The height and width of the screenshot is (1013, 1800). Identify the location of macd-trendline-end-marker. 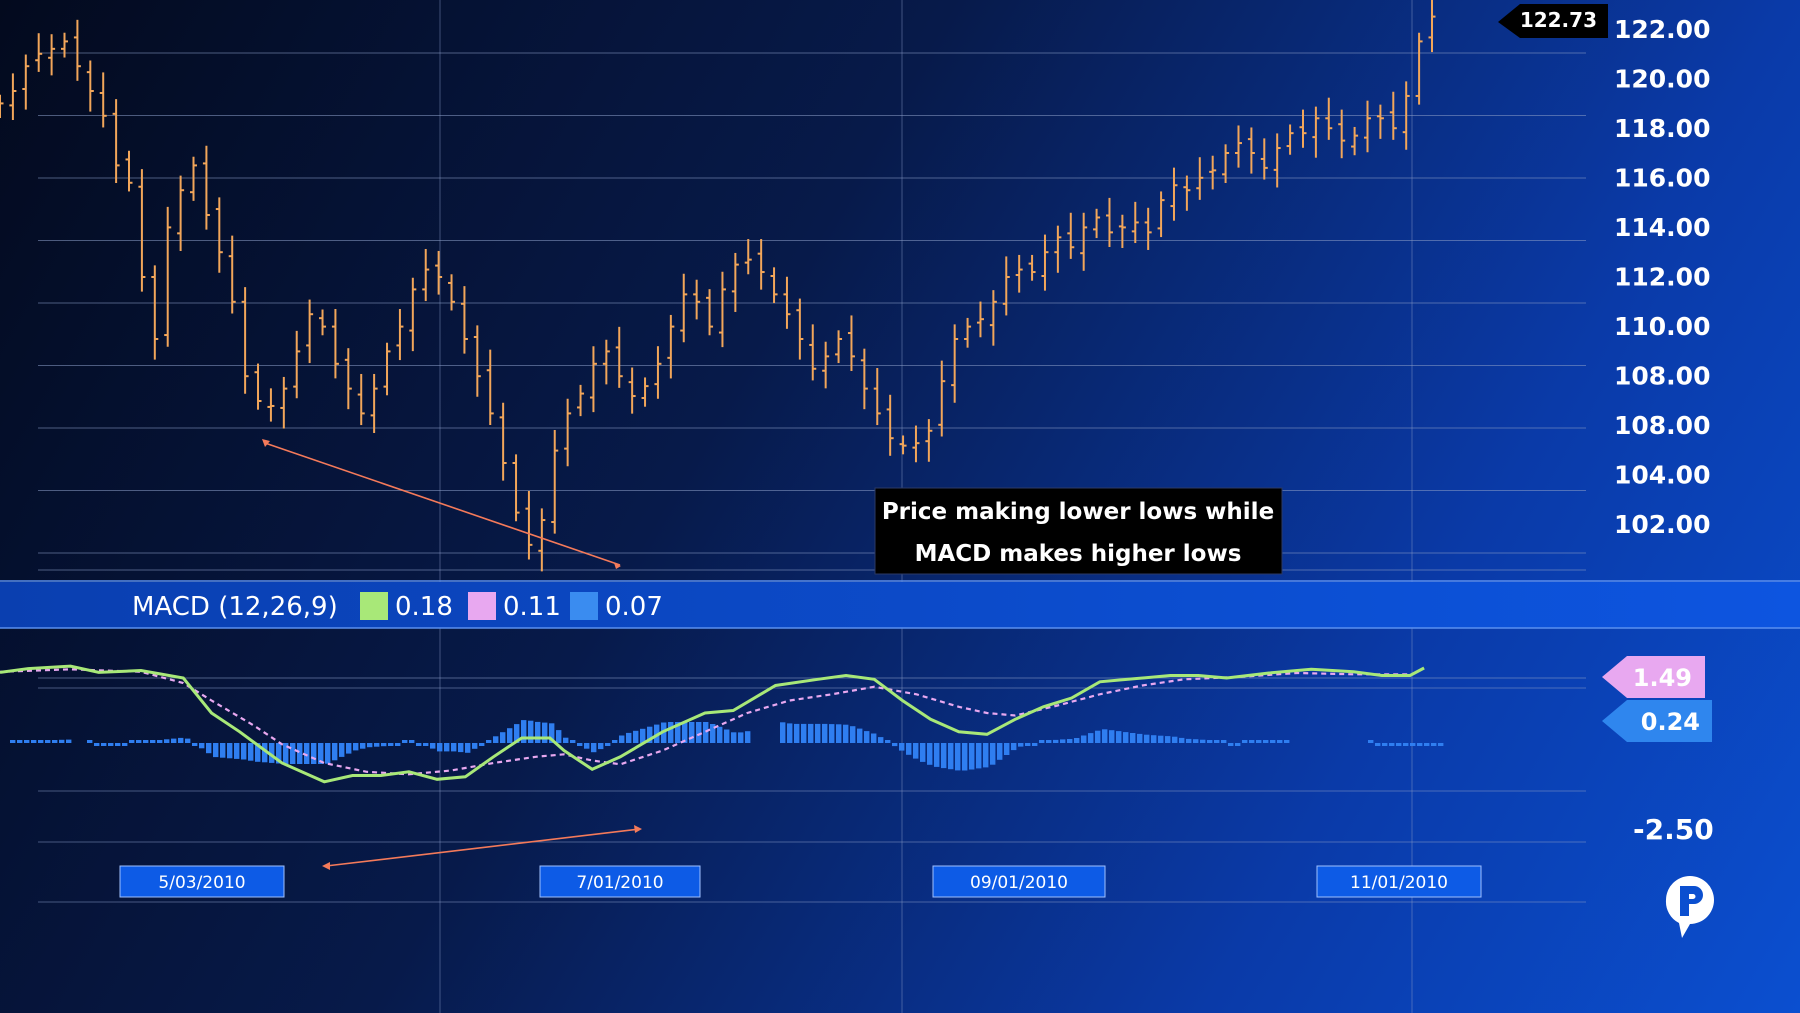
(638, 829).